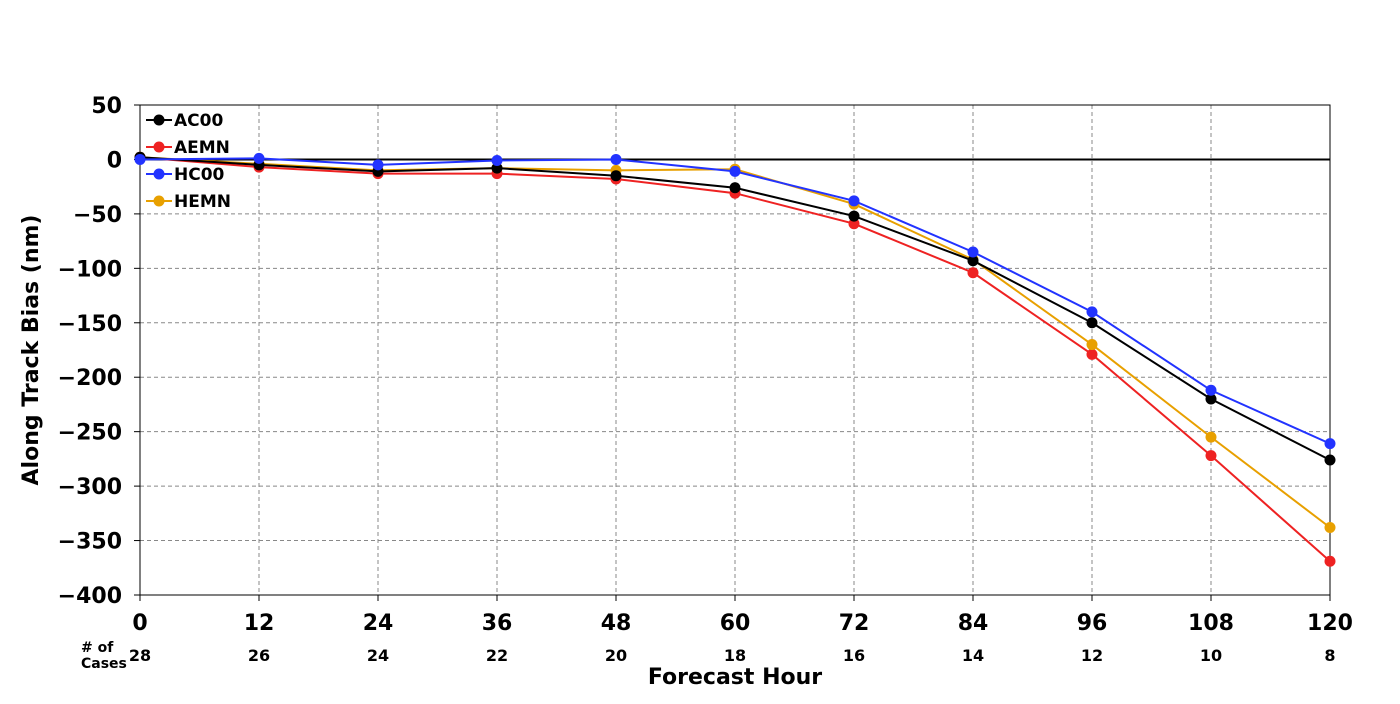  I want to click on cases-label: # of Cases, so click(104, 656).